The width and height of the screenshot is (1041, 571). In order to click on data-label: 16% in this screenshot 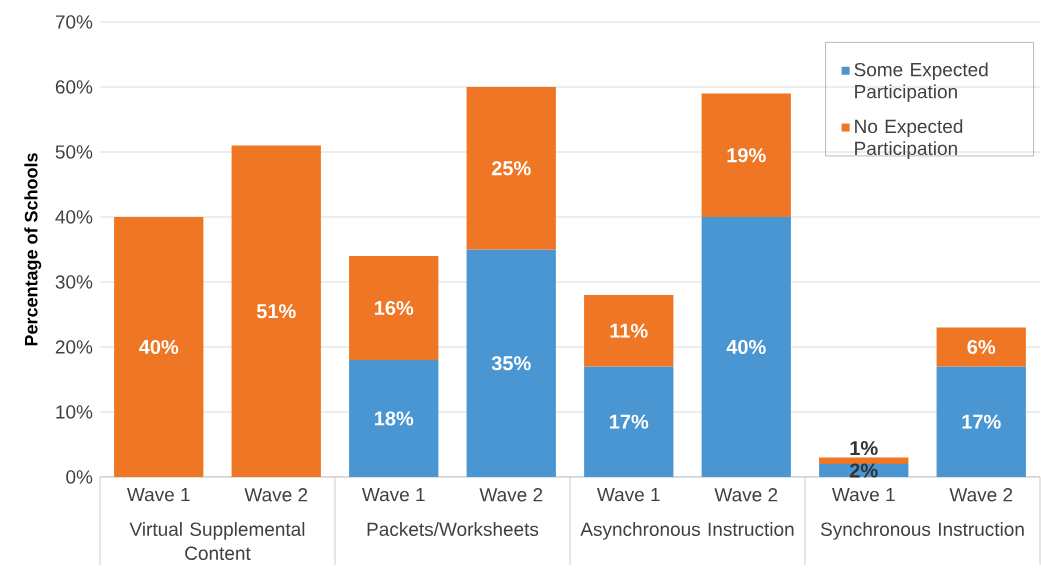, I will do `click(394, 308)`.